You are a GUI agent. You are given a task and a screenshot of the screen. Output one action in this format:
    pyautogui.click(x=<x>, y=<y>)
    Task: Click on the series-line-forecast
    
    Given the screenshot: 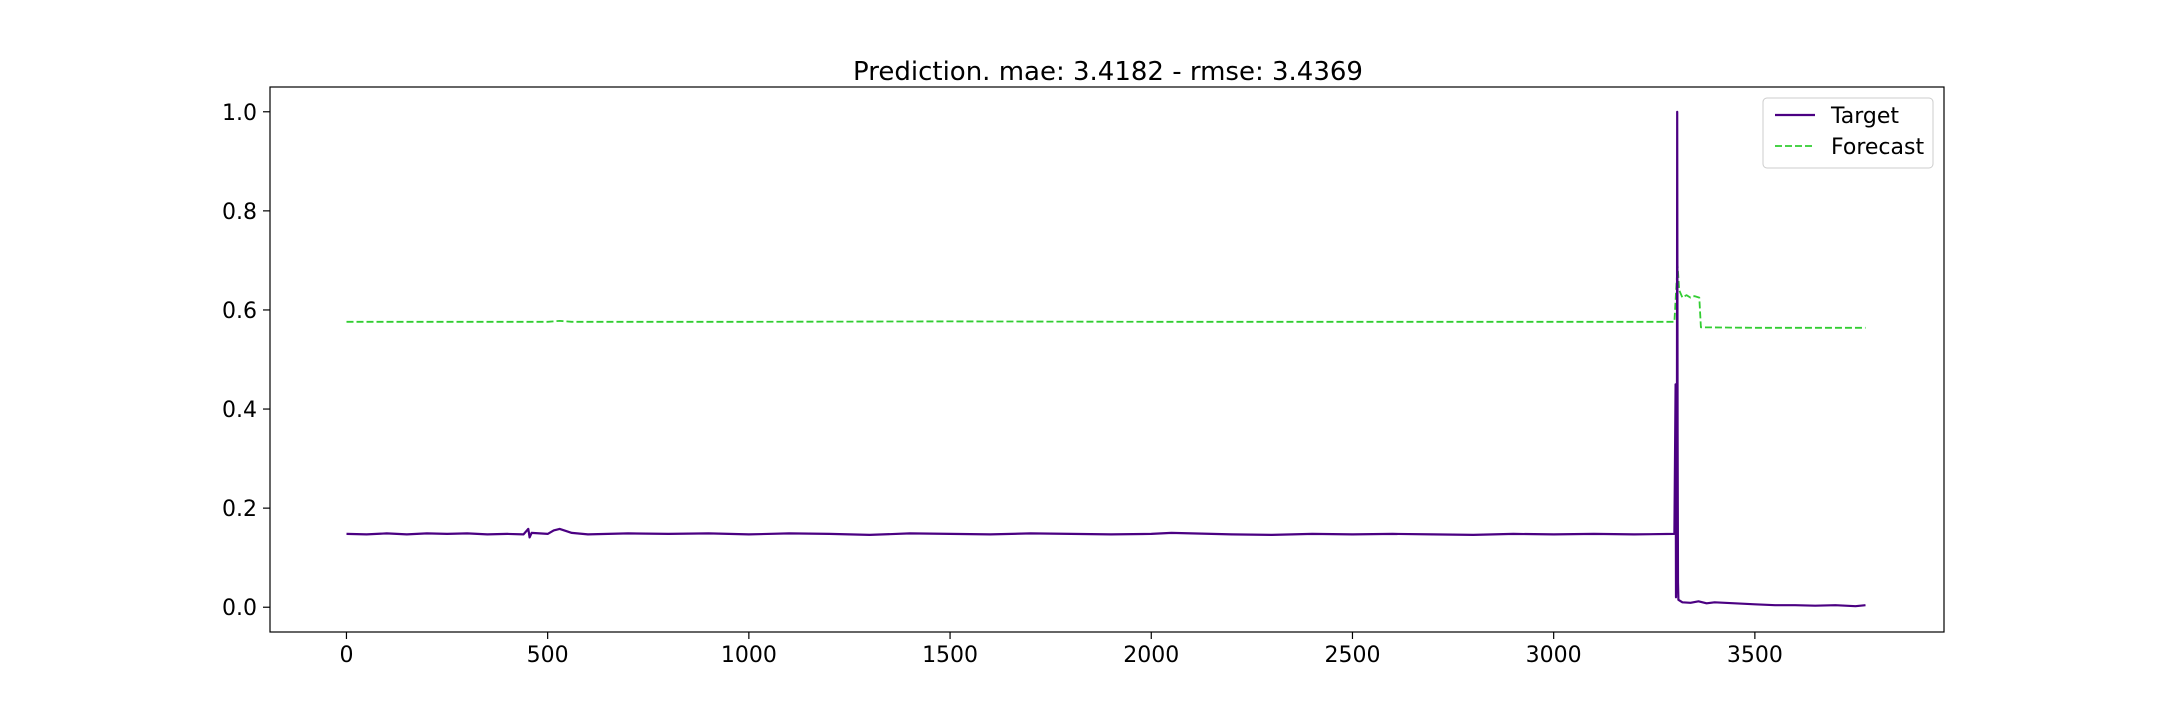 What is the action you would take?
    pyautogui.click(x=1106, y=296)
    